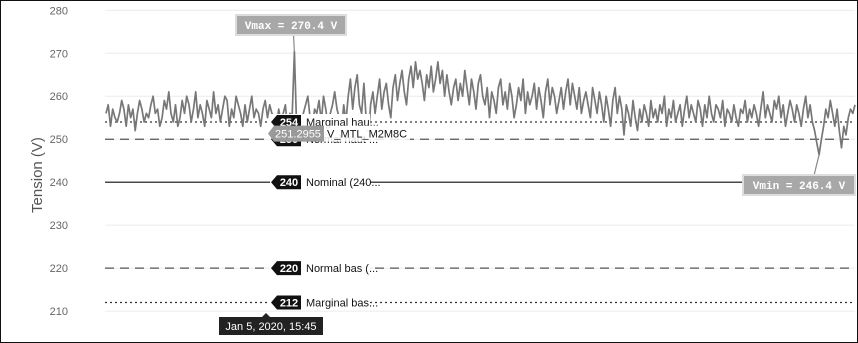  I want to click on annotation-text: Vmax = 270.4 V, so click(291, 27).